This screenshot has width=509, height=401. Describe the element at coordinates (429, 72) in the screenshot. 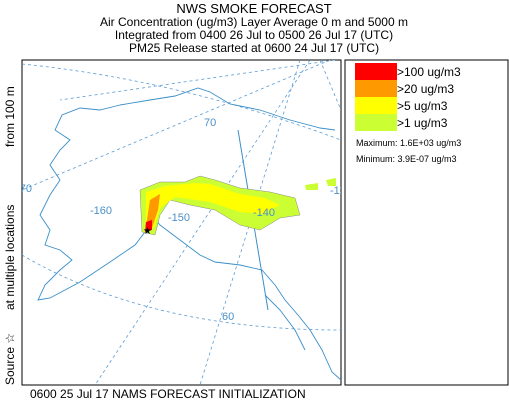

I see `legend-label: >100 ug/m3` at that location.